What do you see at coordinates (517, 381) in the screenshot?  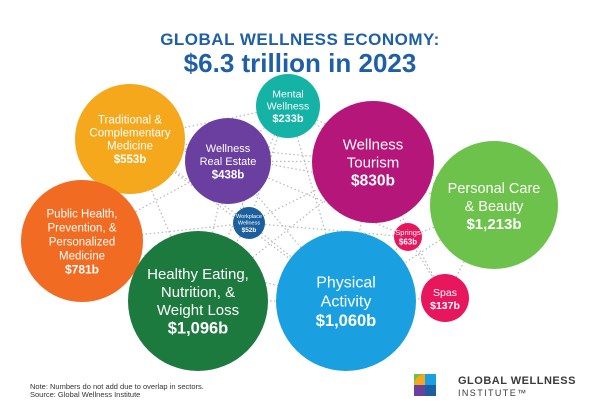 I see `logo-text-line1: GLOBAL WELLNESS` at bounding box center [517, 381].